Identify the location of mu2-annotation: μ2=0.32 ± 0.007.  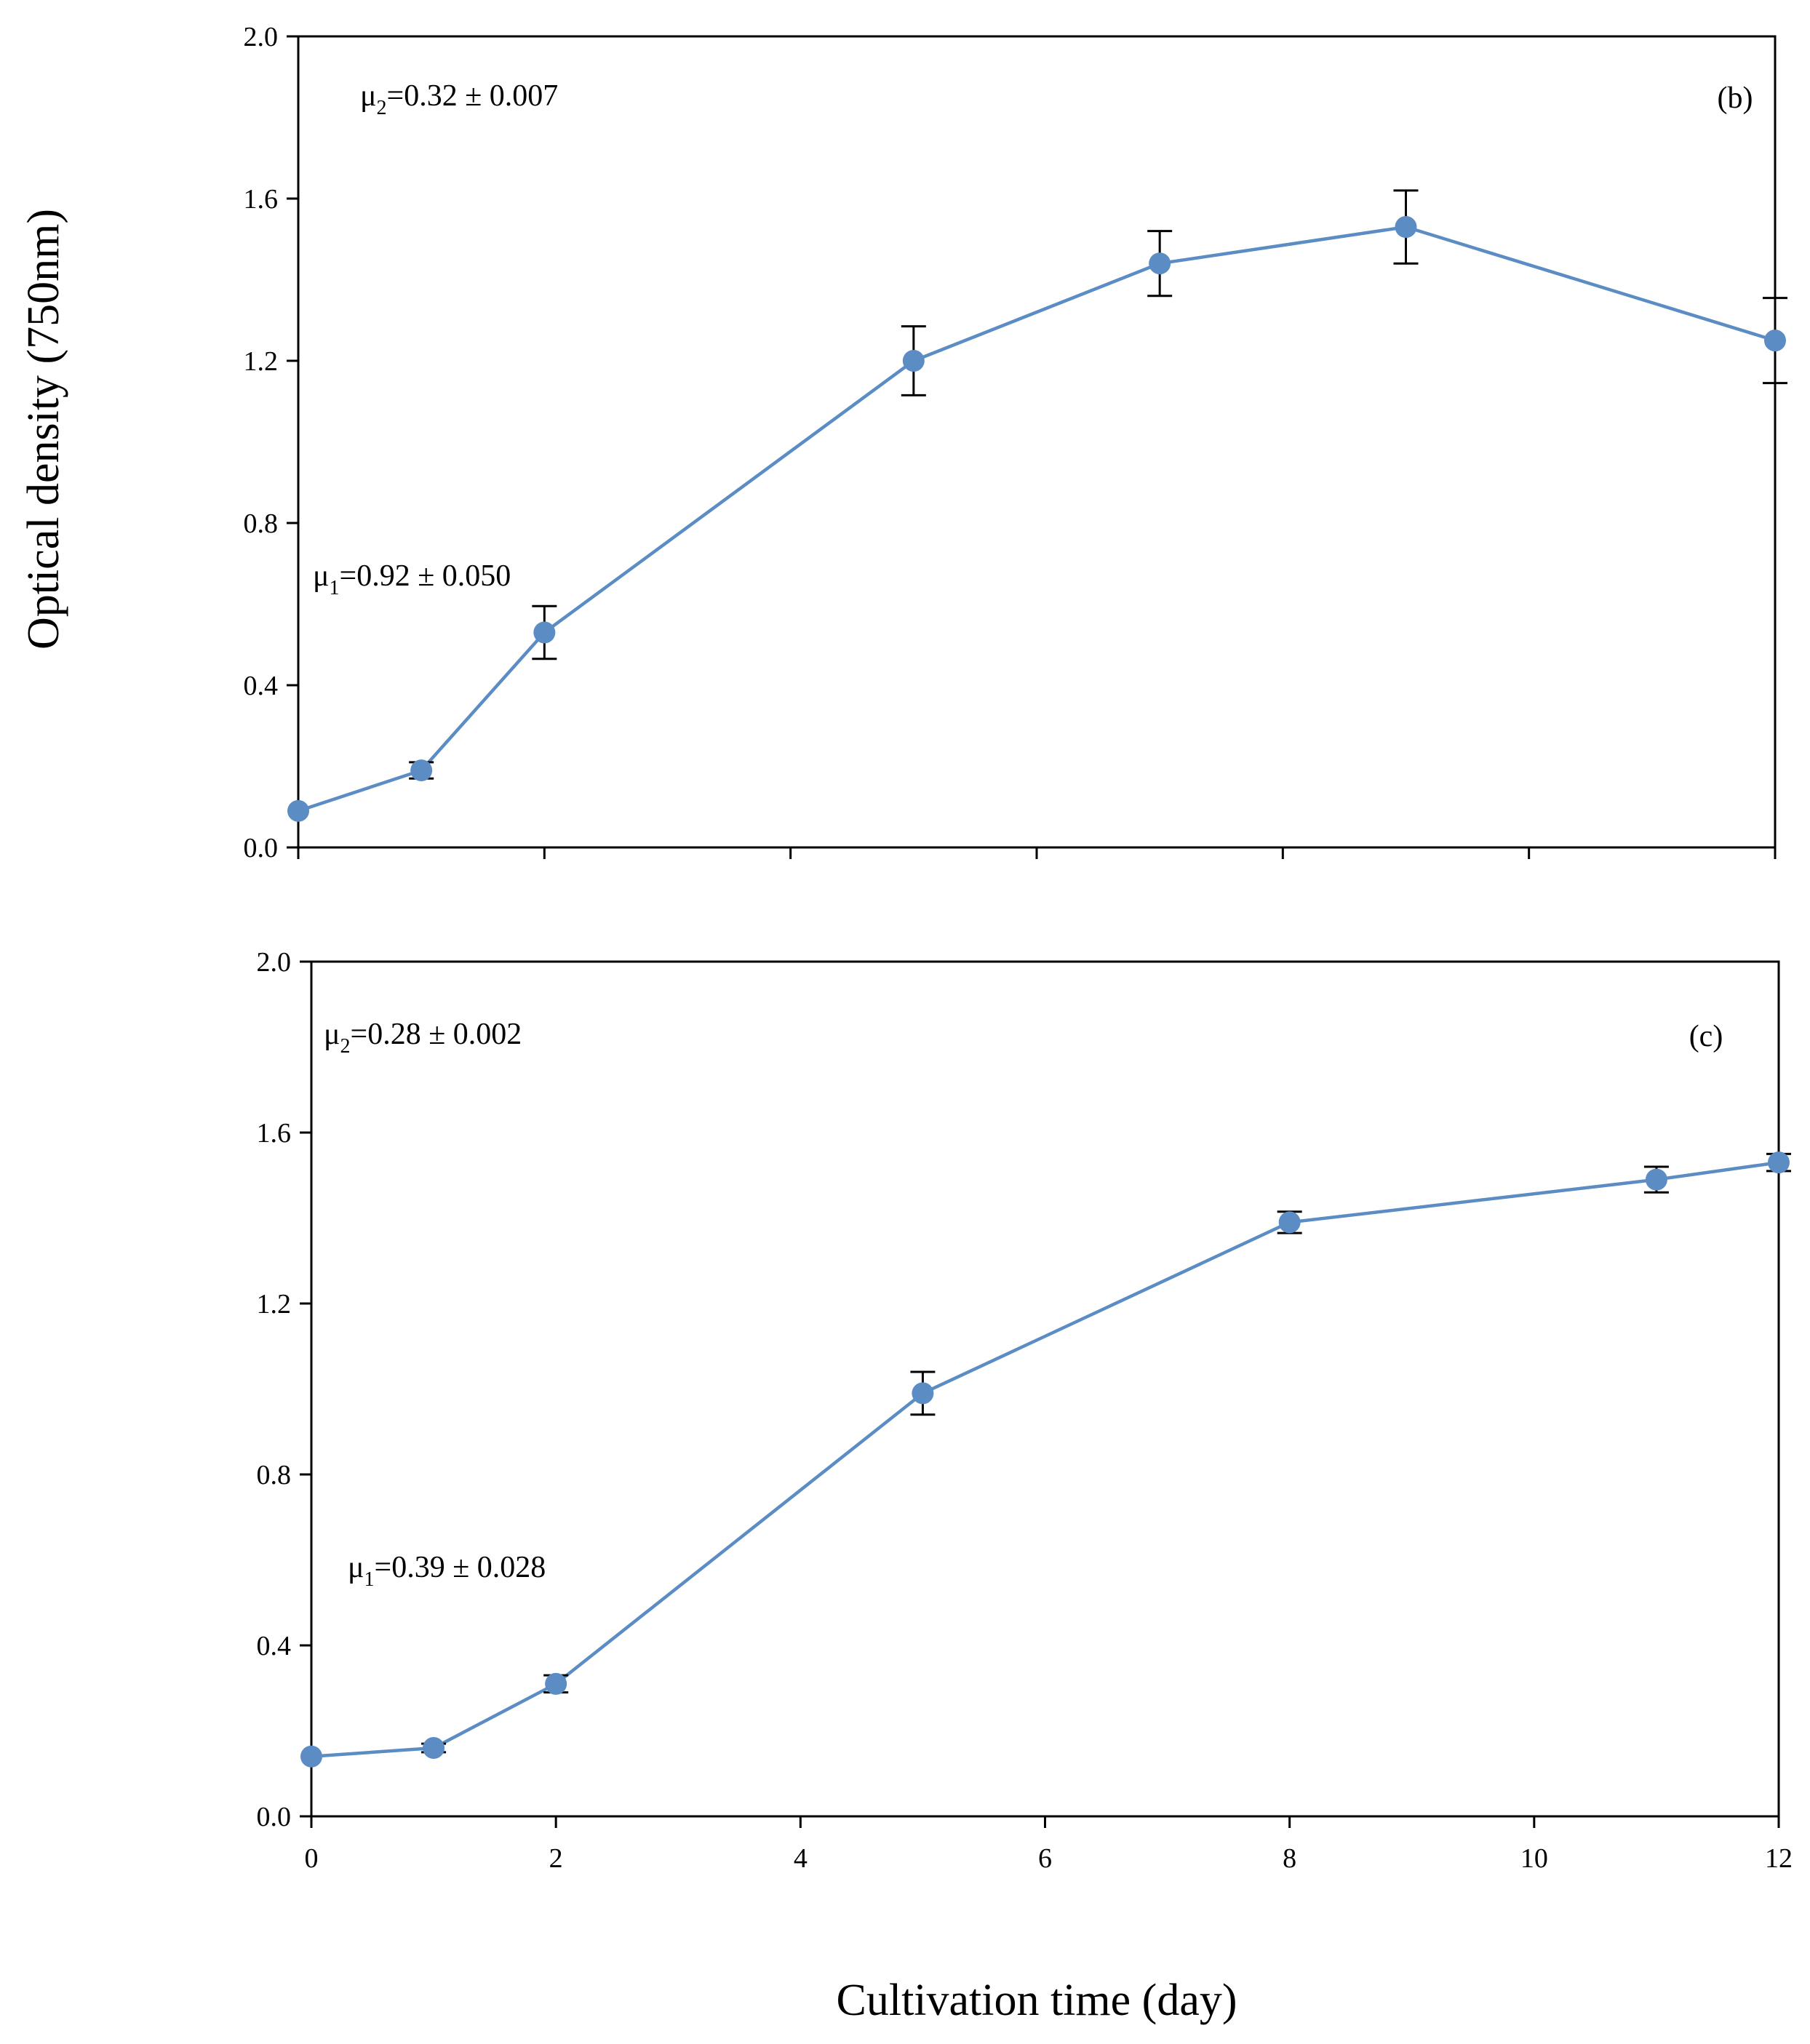
(459, 99).